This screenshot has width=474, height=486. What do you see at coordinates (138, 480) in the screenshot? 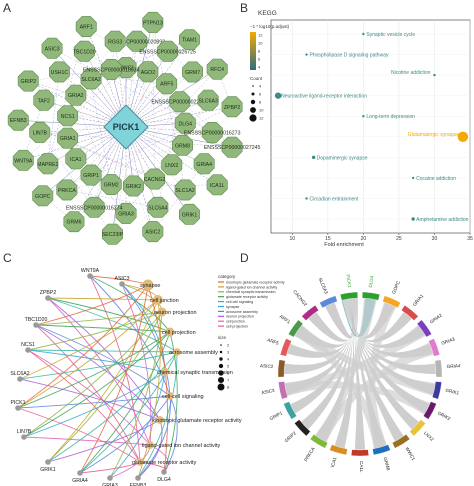
I see `cnet-gene-node: EFNB3` at bounding box center [138, 480].